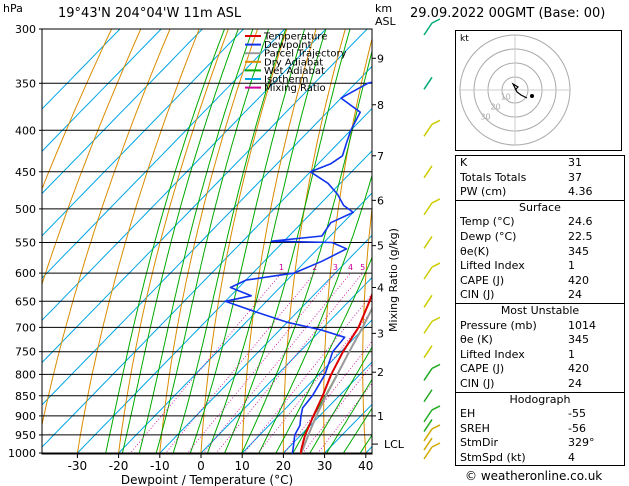 Image resolution: width=629 pixels, height=486 pixels. Describe the element at coordinates (25, 416) in the screenshot. I see `pressure-tick-label: 900` at that location.